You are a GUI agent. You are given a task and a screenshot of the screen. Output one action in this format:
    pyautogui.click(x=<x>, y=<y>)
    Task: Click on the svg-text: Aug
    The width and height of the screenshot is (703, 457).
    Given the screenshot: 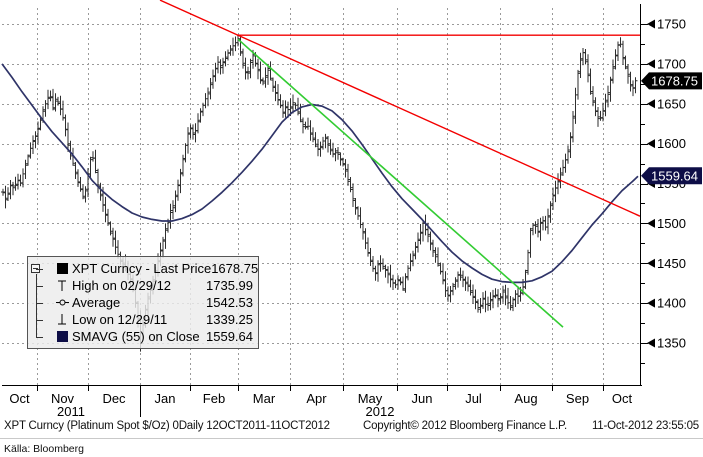 What is the action you would take?
    pyautogui.click(x=525, y=398)
    